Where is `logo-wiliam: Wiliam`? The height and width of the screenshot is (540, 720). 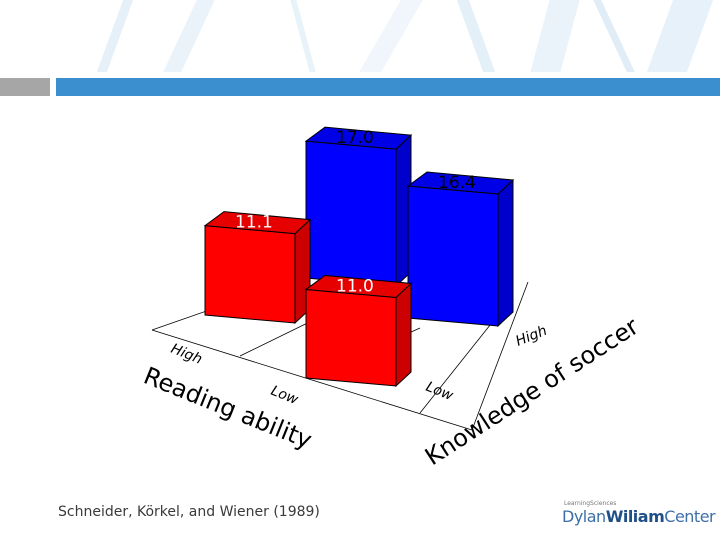
logo-wiliam: Wiliam is located at coordinates (635, 516).